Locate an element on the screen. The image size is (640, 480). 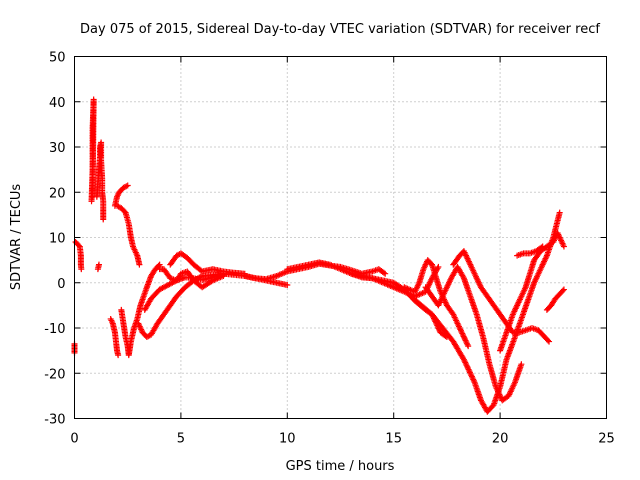
y-axis-label: SDTVAR / TECUs is located at coordinates (16, 237).